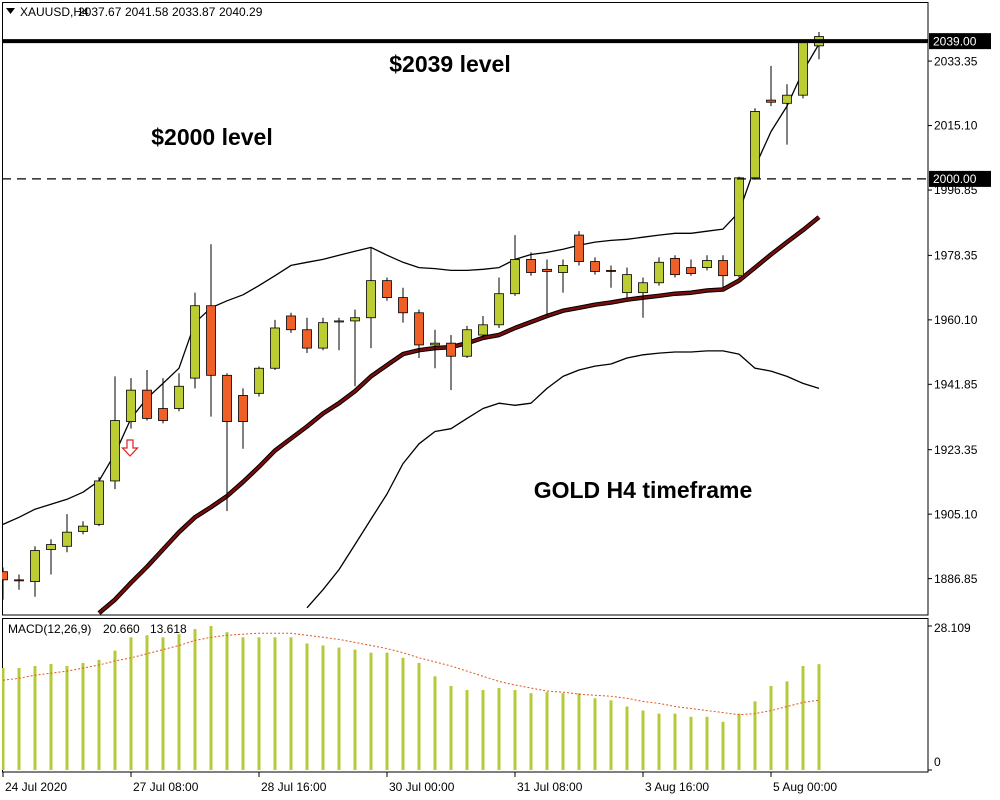  Describe the element at coordinates (937, 762) in the screenshot. I see `y-tick-label: 0` at that location.